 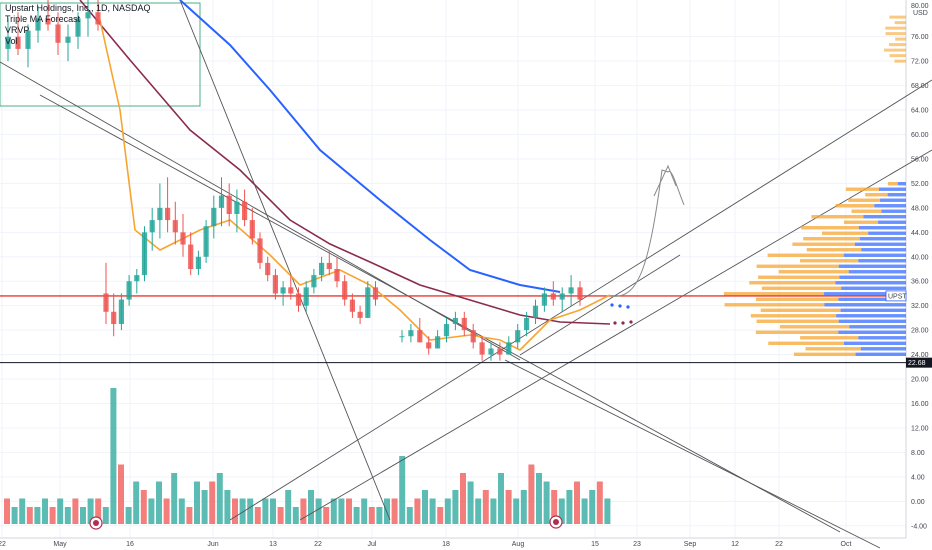 I want to click on time-tick-label: Oct, so click(x=846, y=544).